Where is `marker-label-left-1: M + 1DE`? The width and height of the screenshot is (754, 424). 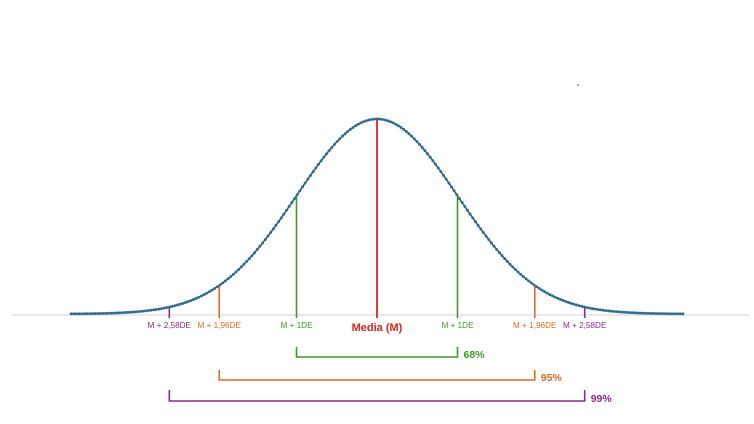
marker-label-left-1: M + 1DE is located at coordinates (296, 325).